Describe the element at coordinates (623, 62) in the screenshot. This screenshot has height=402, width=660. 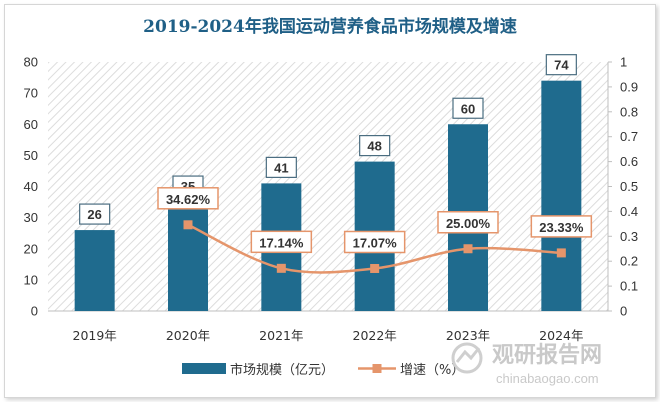
I see `right-y-tick-label: 1` at that location.